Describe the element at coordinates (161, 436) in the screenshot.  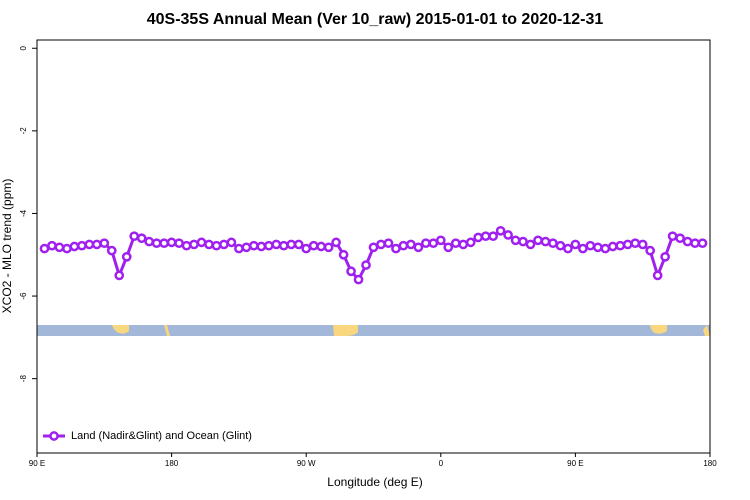
I see `legend-label: Land (Nadir&Glint) and Ocean (Glint)` at that location.